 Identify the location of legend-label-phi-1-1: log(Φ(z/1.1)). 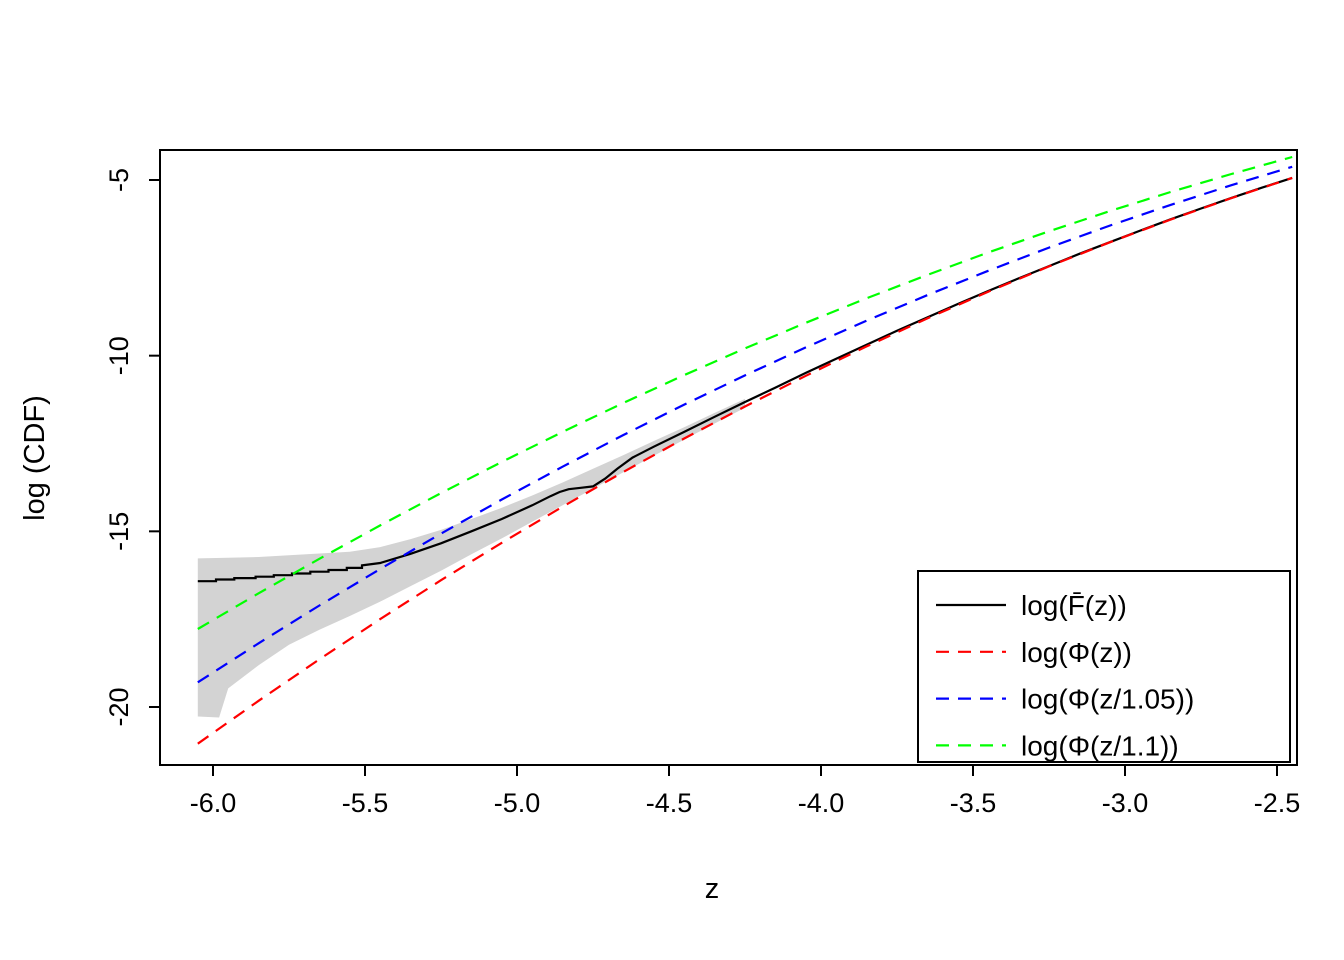
(1100, 745).